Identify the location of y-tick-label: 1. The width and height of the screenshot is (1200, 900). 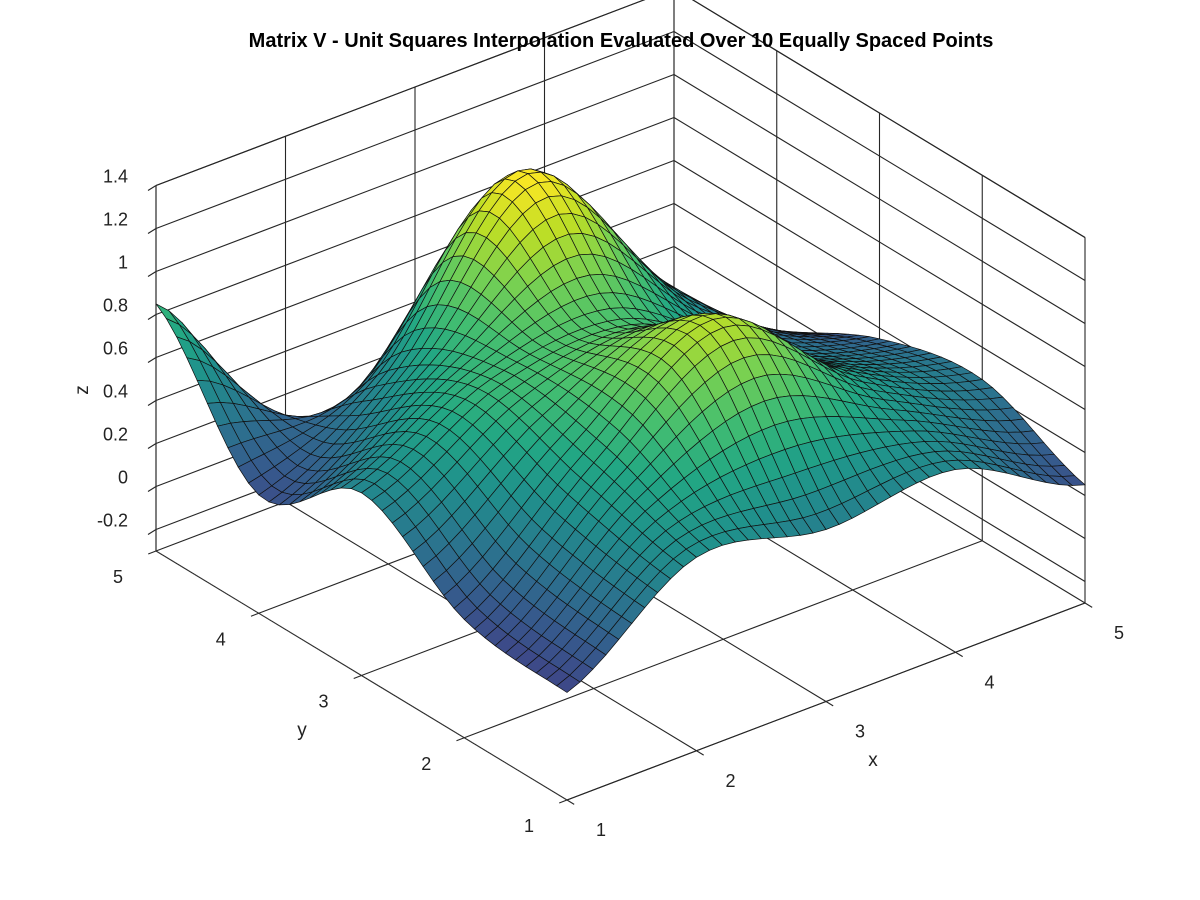
(529, 826).